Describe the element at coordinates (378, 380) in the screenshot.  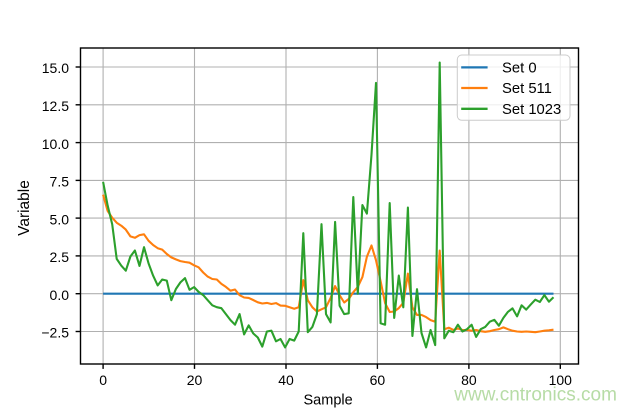
I see `svg-text: 60` at that location.